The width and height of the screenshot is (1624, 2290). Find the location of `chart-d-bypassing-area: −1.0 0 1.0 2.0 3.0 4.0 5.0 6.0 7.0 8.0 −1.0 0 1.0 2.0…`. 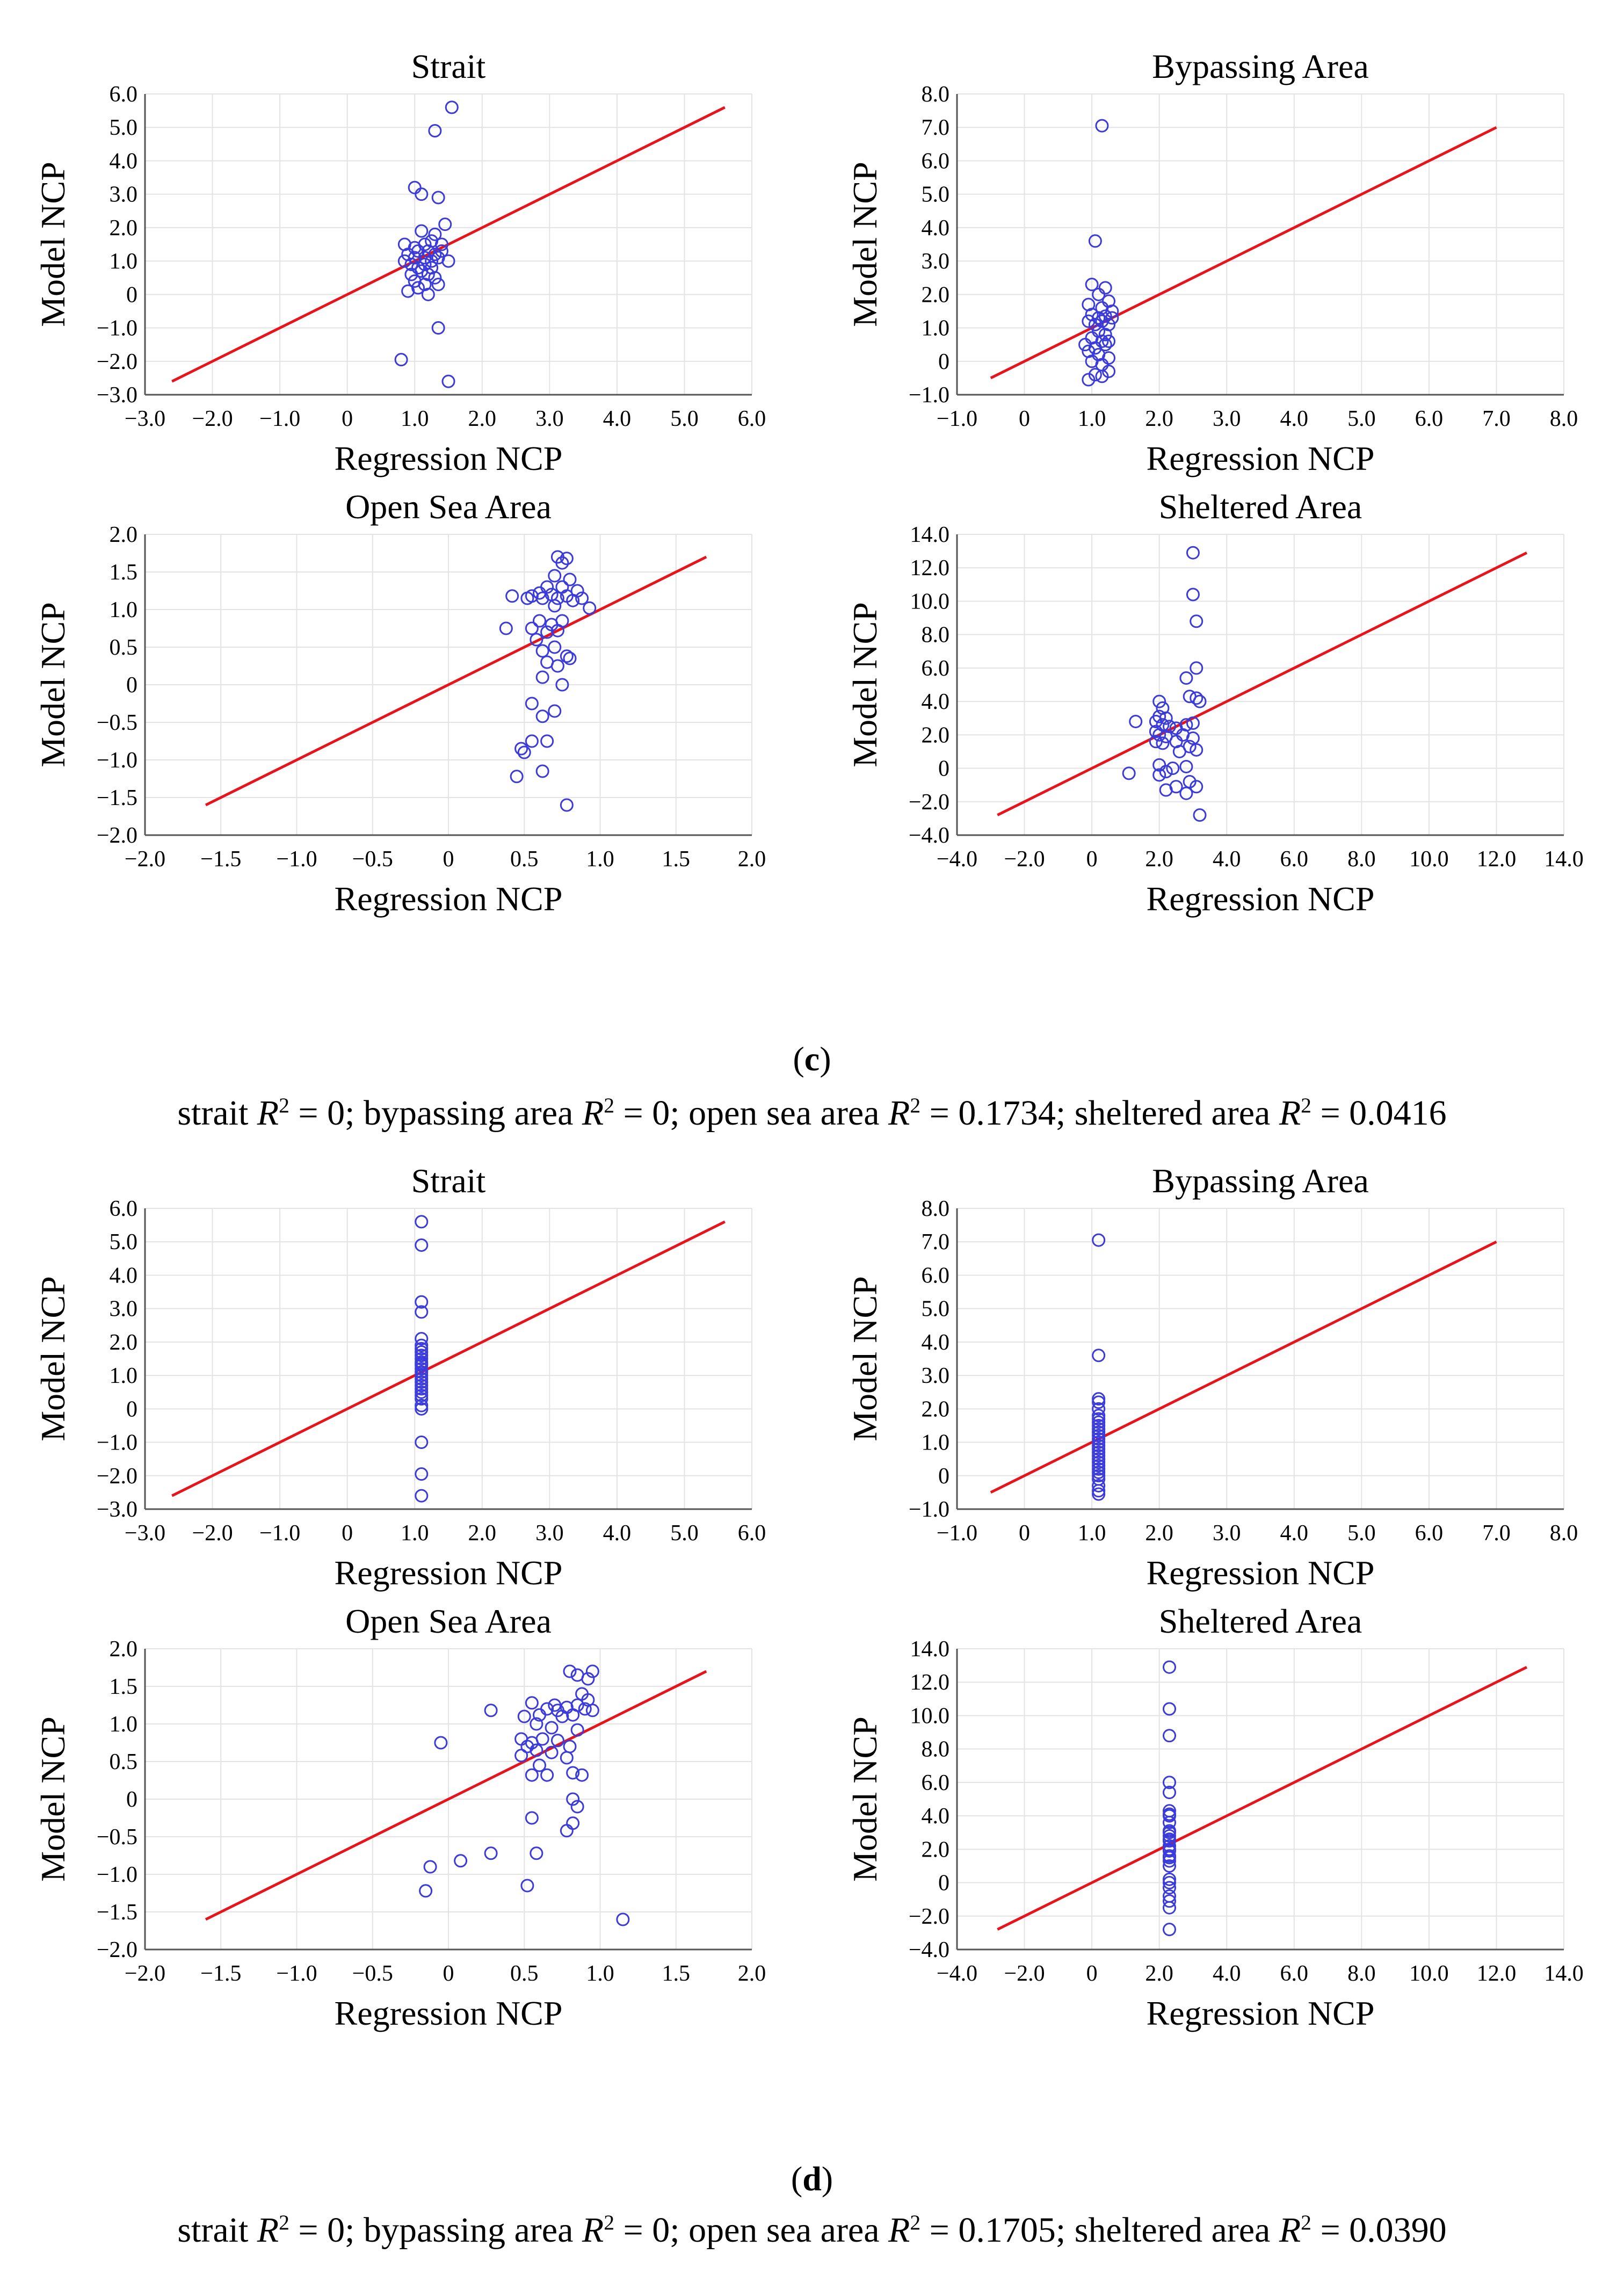

chart-d-bypassing-area: −1.0 0 1.0 2.0 3.0 4.0 5.0 6.0 7.0 8.0 −1.0 0 1.0 2.0… is located at coordinates (1212, 1377).